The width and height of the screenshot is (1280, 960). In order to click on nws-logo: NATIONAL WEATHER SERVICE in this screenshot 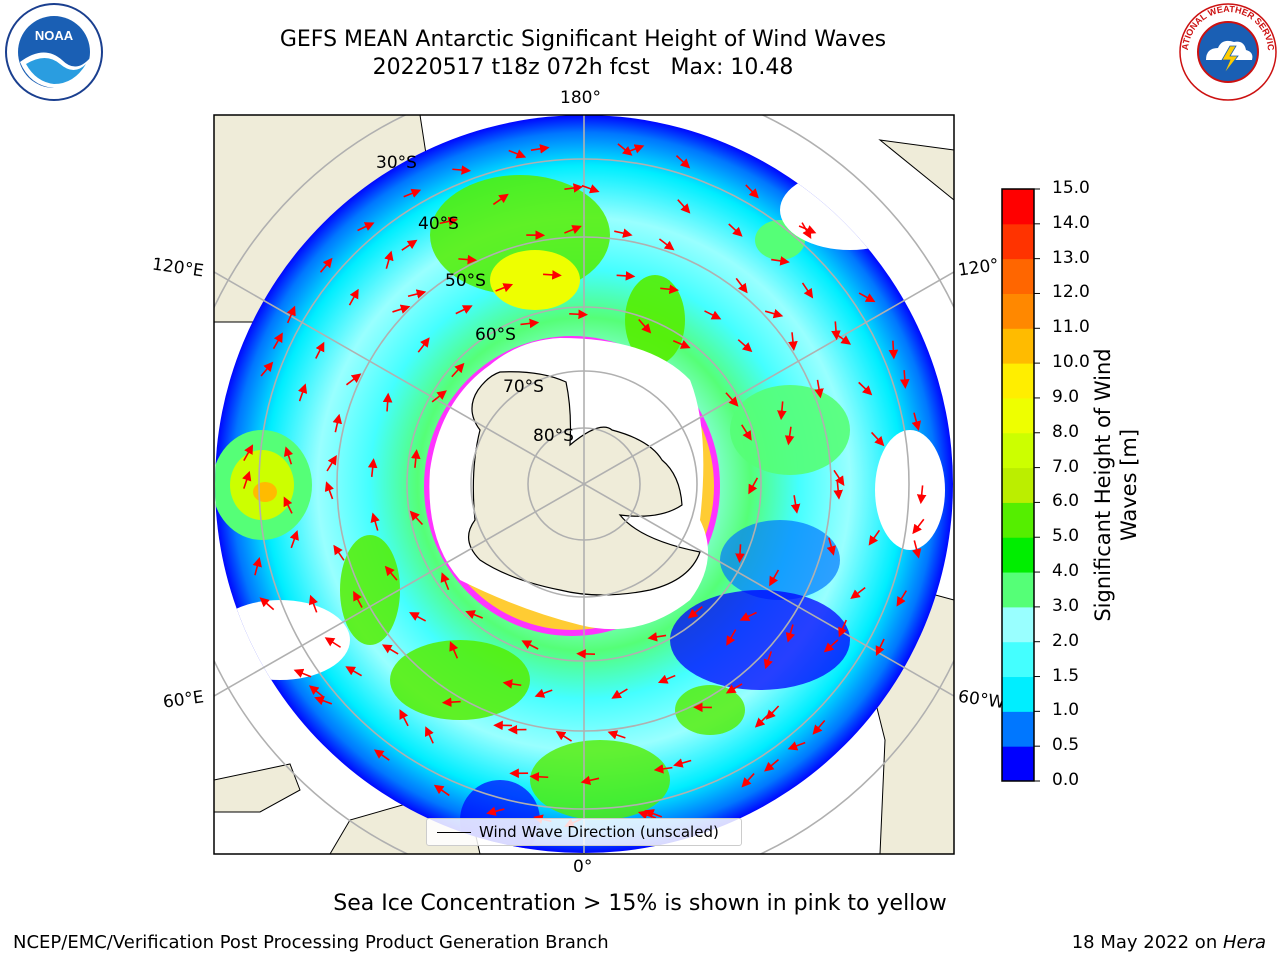, I will do `click(1227, 51)`.